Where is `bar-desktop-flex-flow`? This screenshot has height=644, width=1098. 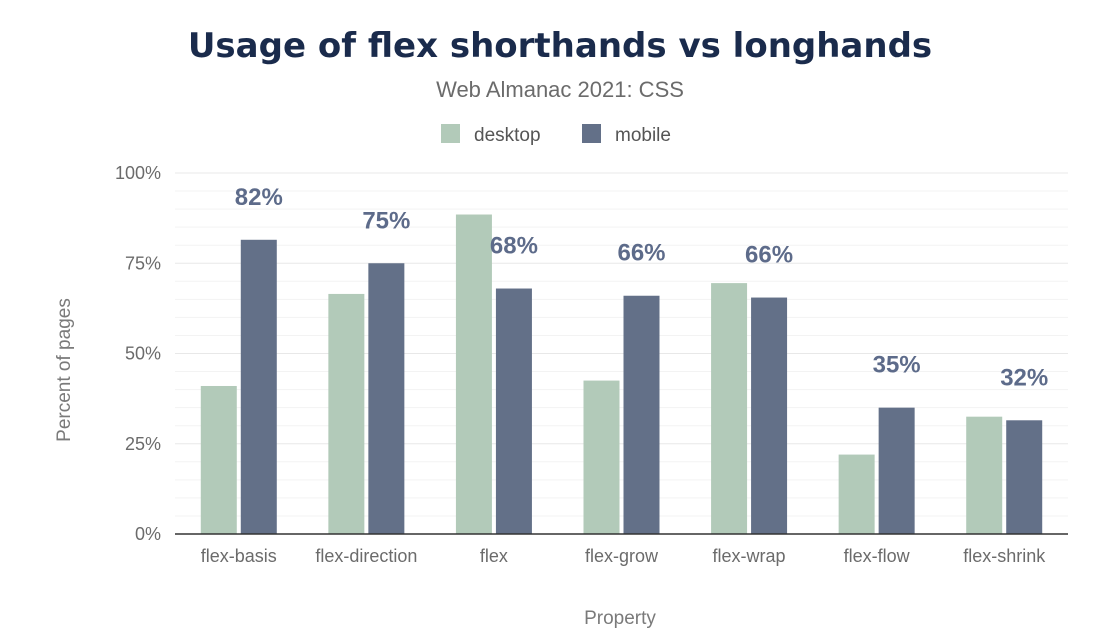
bar-desktop-flex-flow is located at coordinates (856, 494).